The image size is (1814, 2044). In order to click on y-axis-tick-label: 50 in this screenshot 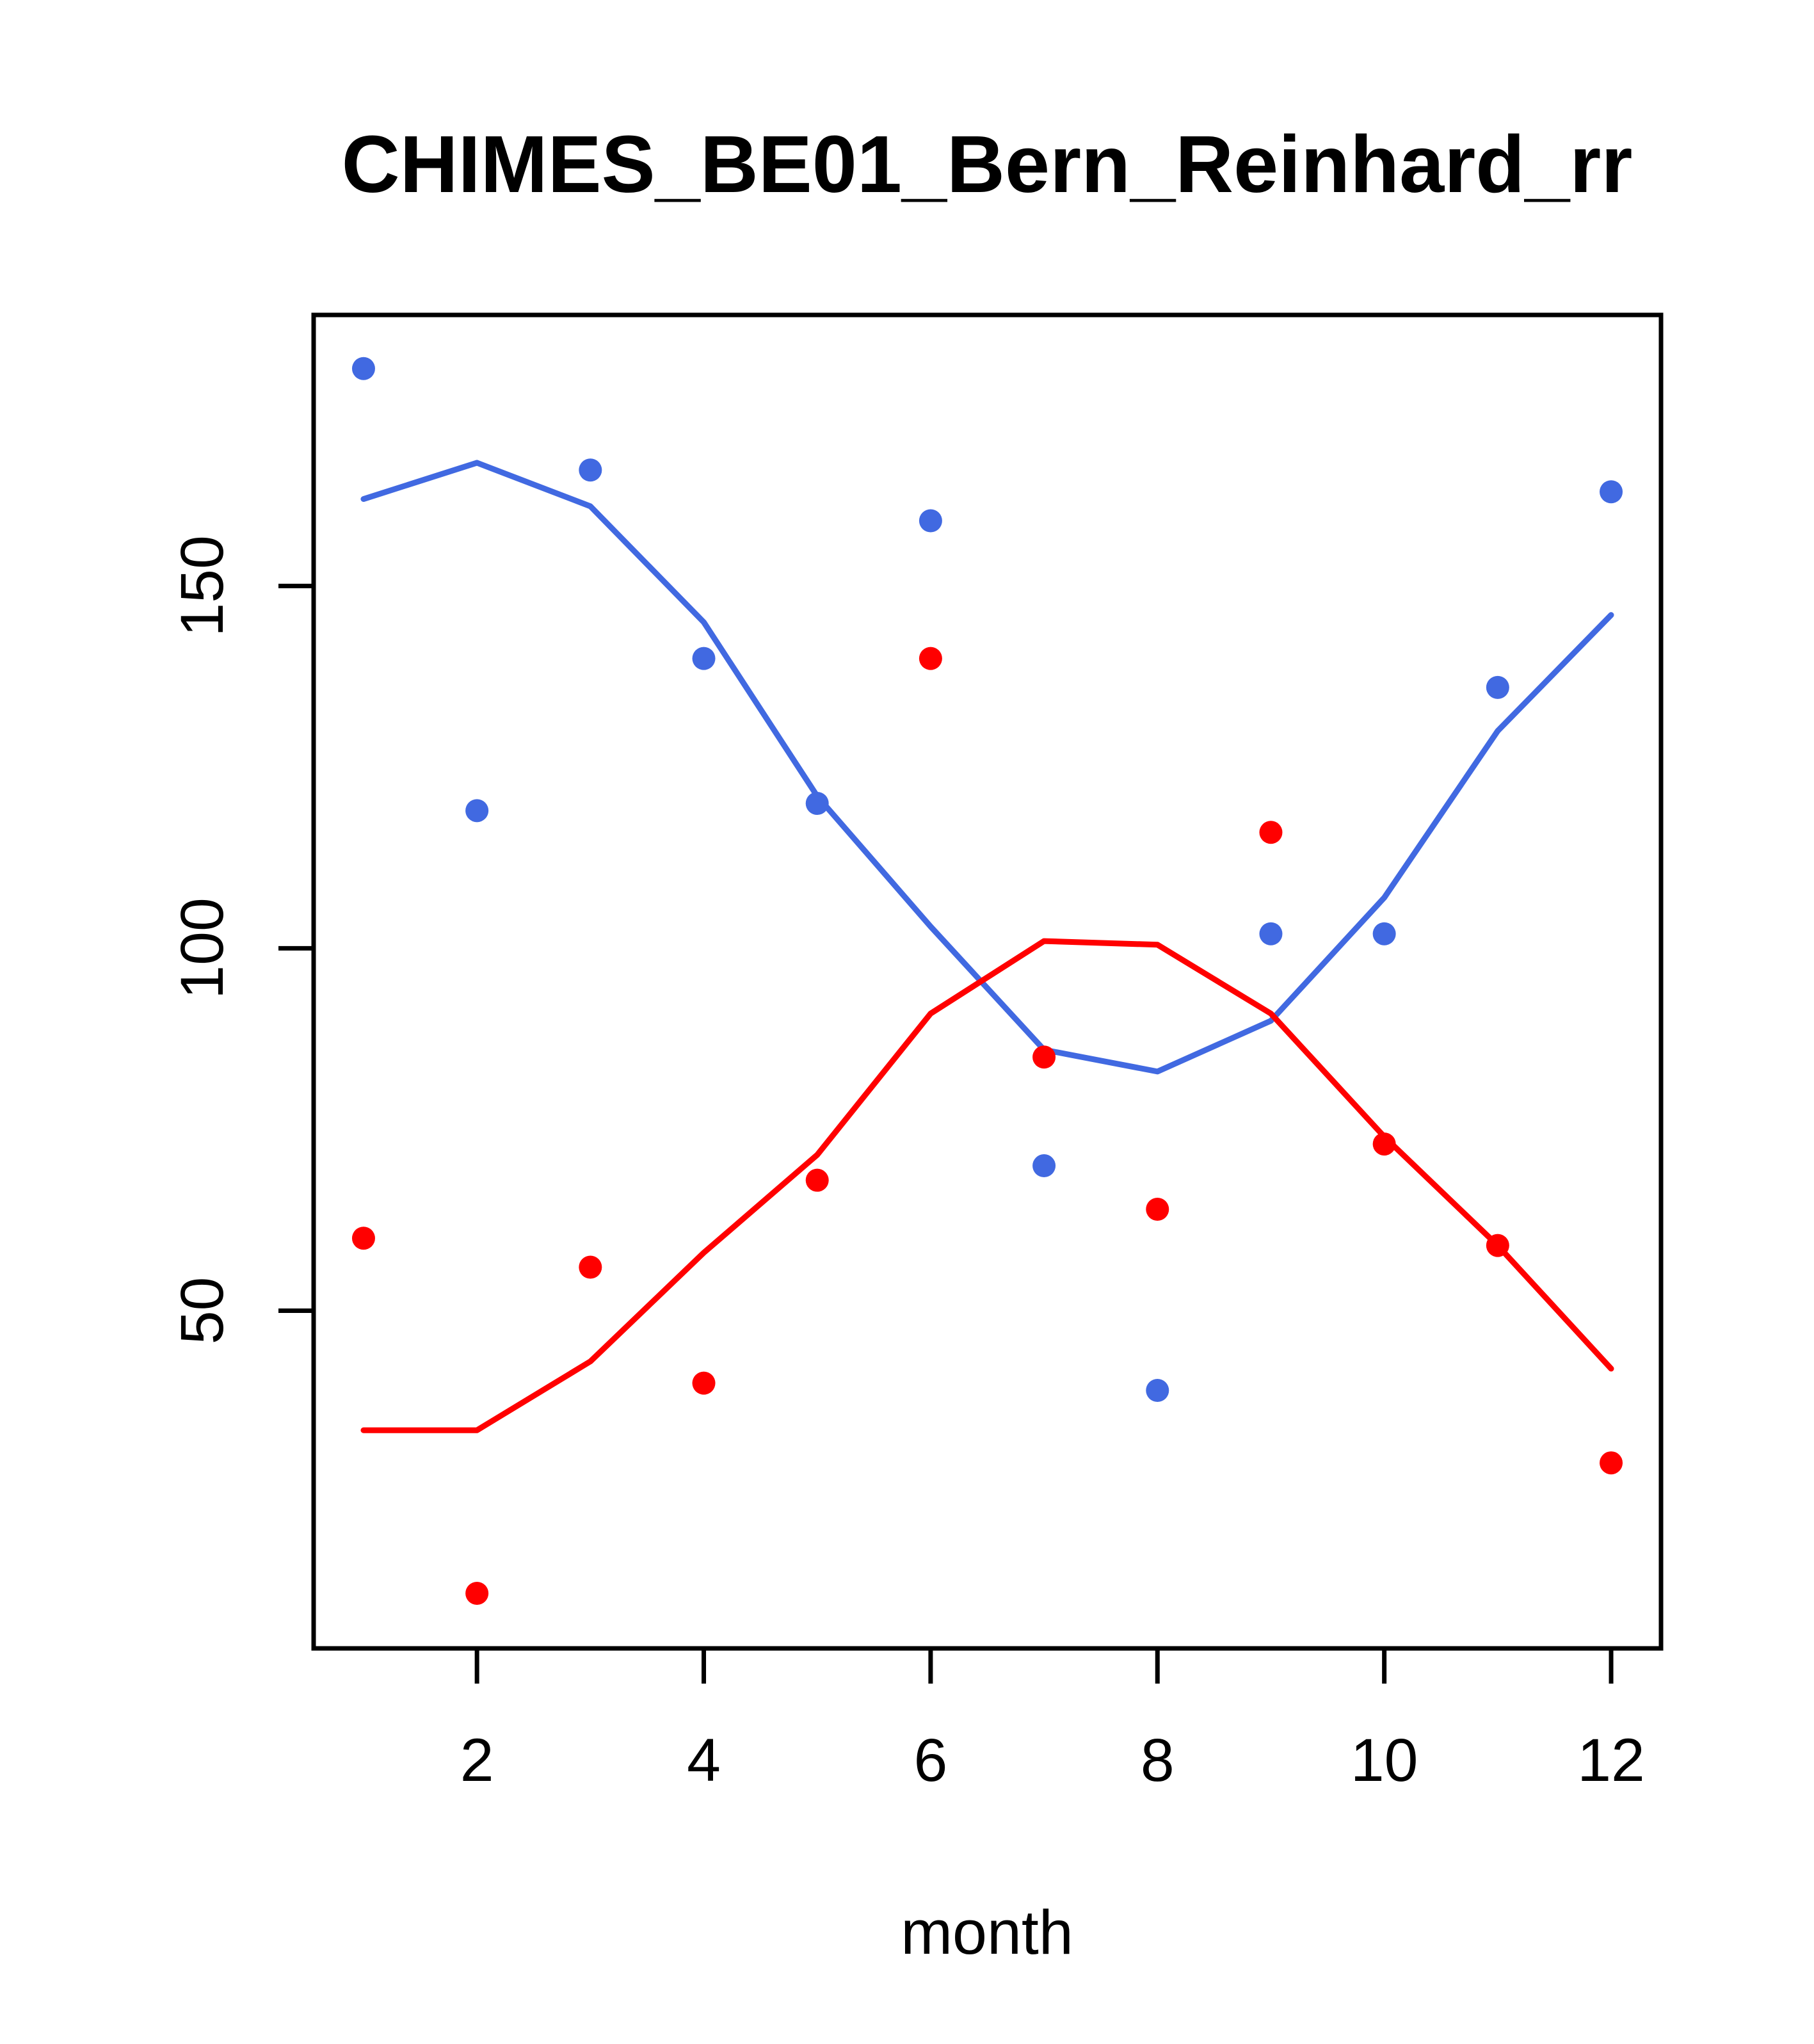, I will do `click(202, 1311)`.